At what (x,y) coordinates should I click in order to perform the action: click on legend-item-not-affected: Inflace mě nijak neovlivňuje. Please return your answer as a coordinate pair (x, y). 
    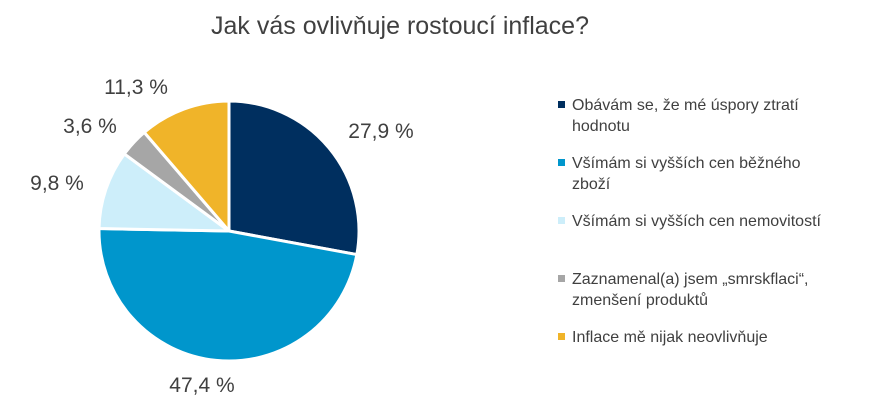
    Looking at the image, I should click on (718, 337).